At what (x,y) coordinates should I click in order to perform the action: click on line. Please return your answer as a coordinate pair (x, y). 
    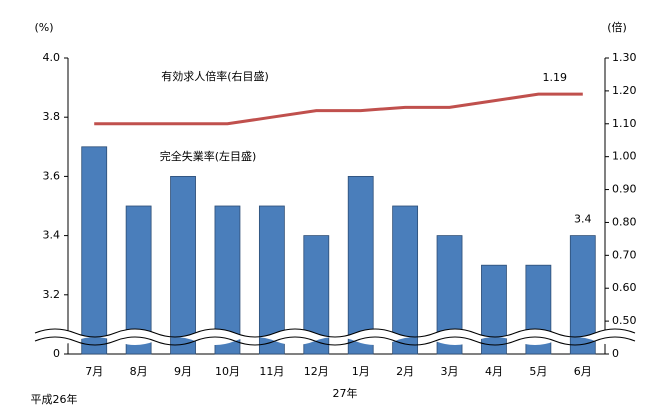
    Looking at the image, I should click on (338, 109).